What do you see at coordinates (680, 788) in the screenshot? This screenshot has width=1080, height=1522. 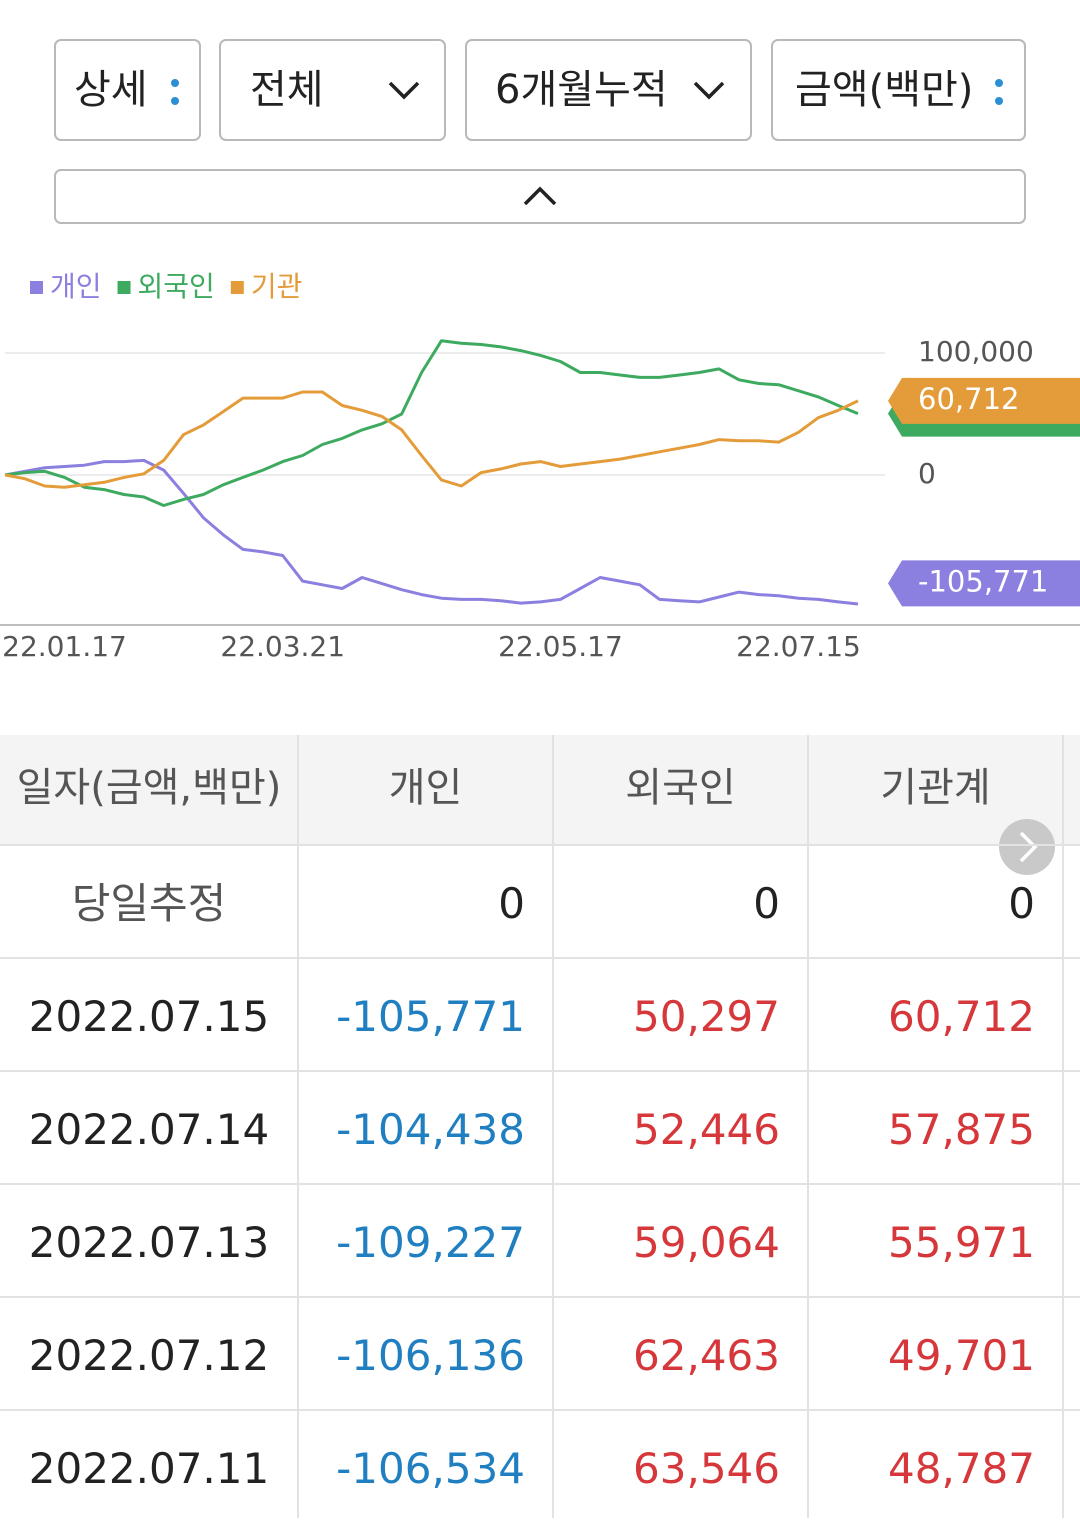 I see `table-header-cell: 외국인` at bounding box center [680, 788].